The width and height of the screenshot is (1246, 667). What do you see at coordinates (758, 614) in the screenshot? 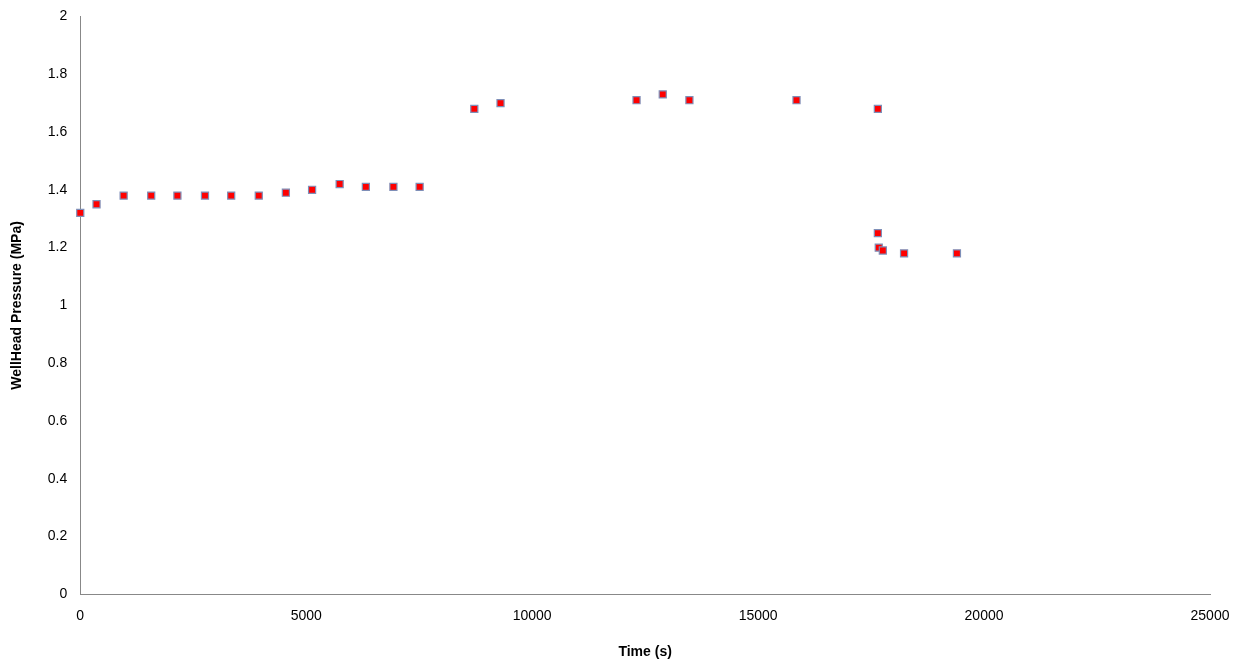
I see `x-tick-label: 15000` at bounding box center [758, 614].